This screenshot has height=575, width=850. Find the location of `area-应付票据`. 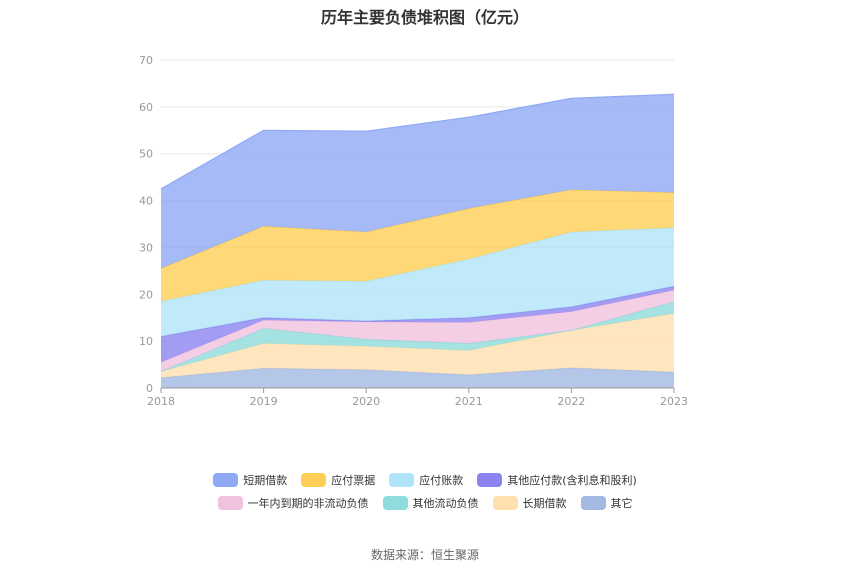

area-应付票据 is located at coordinates (417, 245).